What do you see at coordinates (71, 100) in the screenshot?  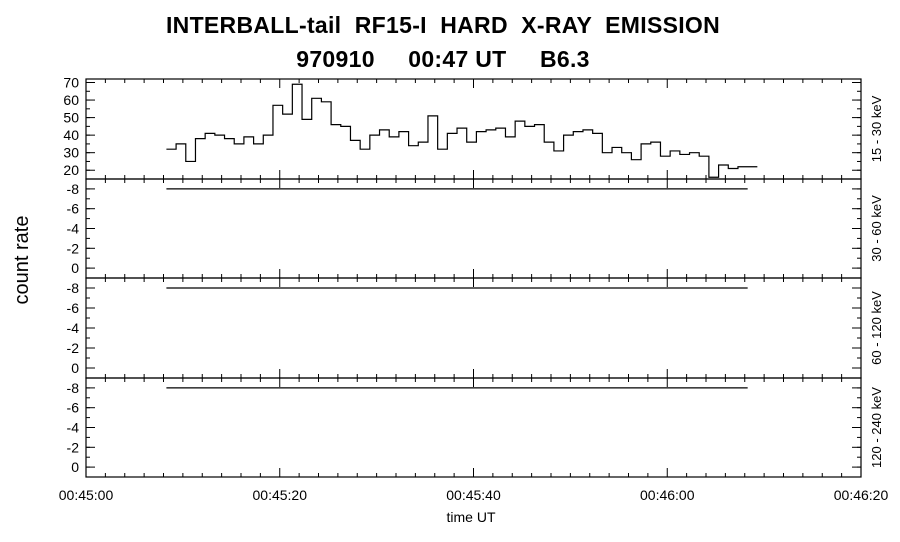 I see `y-tick-label: 60` at bounding box center [71, 100].